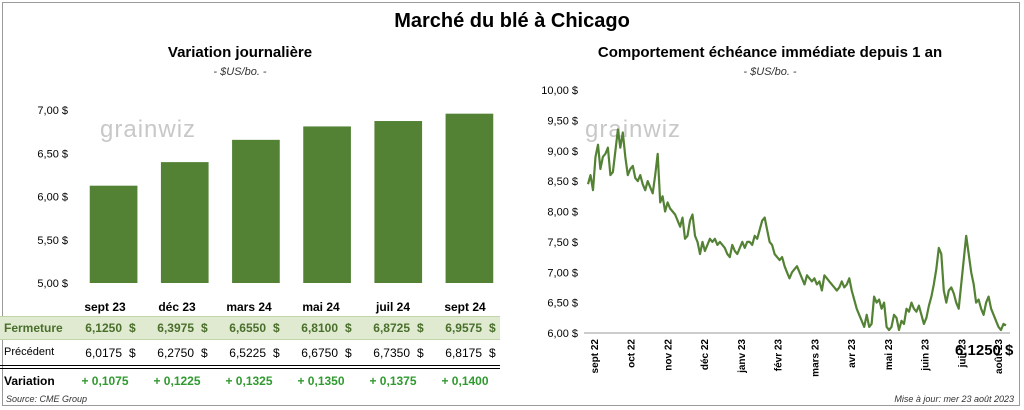 This screenshot has width=1024, height=410. I want to click on grainwiz-logo-right: grainwiz, so click(633, 129).